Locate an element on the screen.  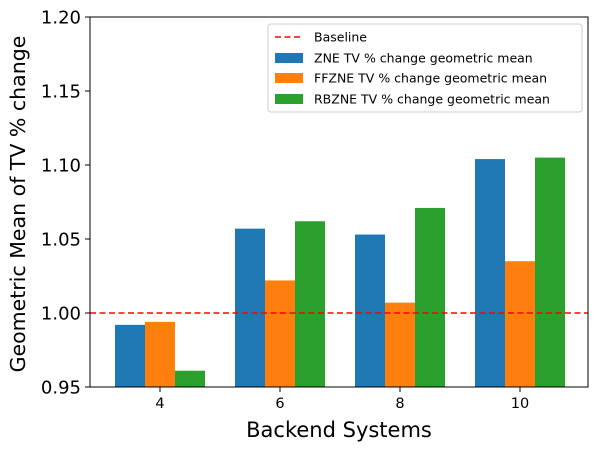
y-tick-label: 1.00 is located at coordinates (61, 314).